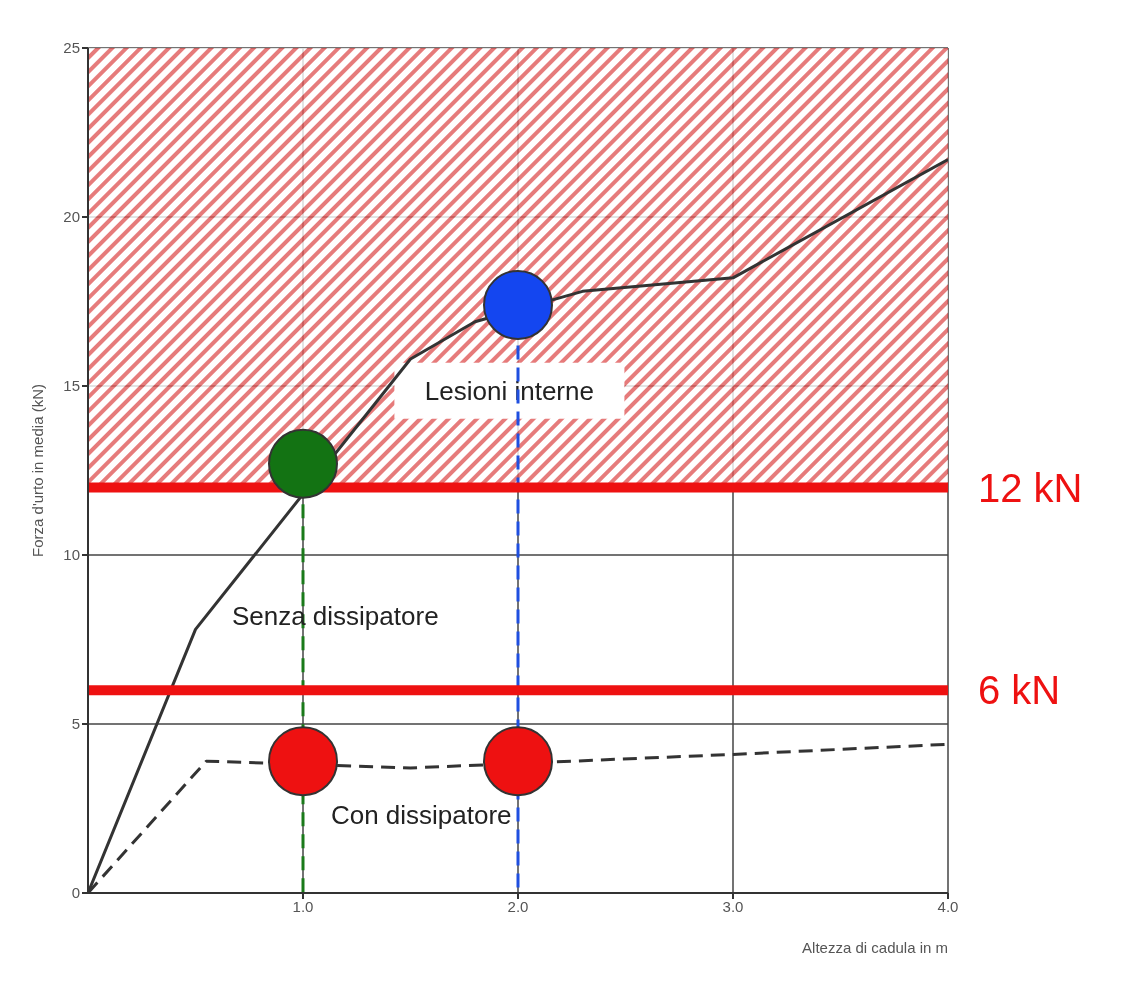 The width and height of the screenshot is (1147, 987). I want to click on y-tick-label: 15, so click(71, 386).